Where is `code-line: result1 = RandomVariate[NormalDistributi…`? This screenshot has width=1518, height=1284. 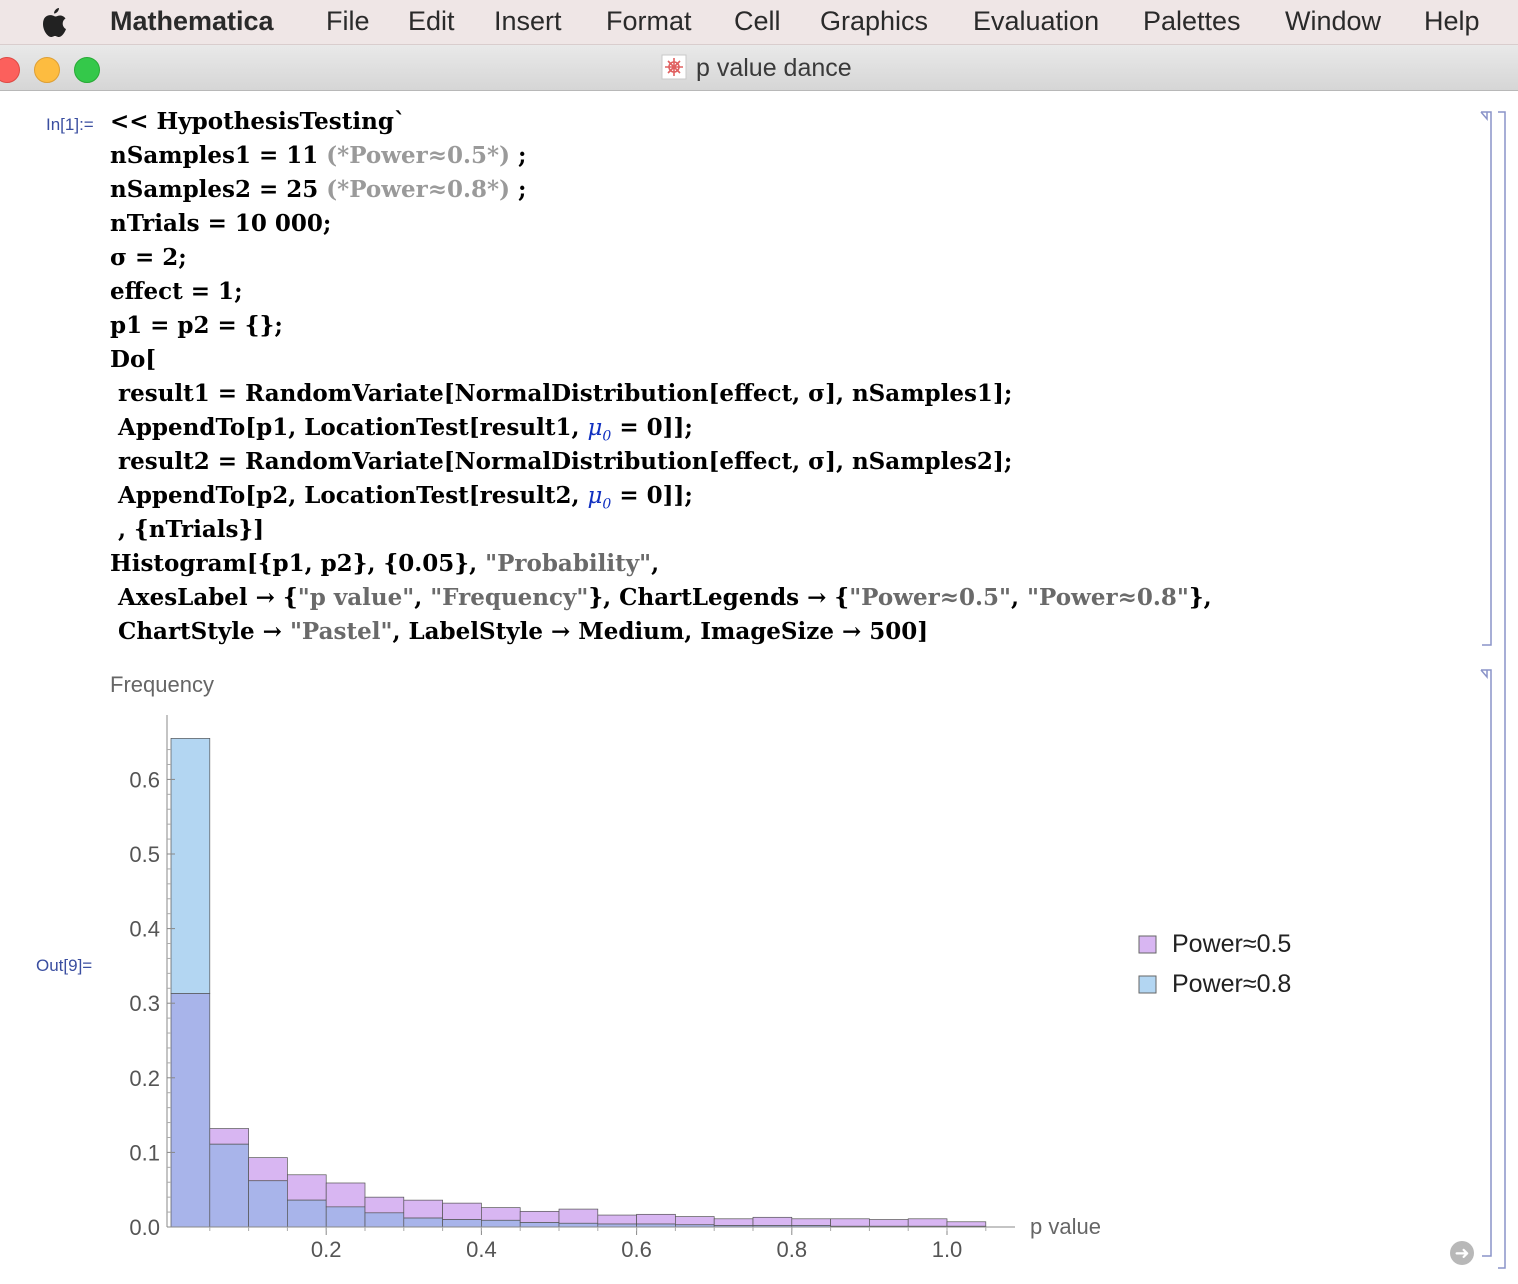
code-line: result1 = RandomVariate[NormalDistributi… is located at coordinates (561, 393).